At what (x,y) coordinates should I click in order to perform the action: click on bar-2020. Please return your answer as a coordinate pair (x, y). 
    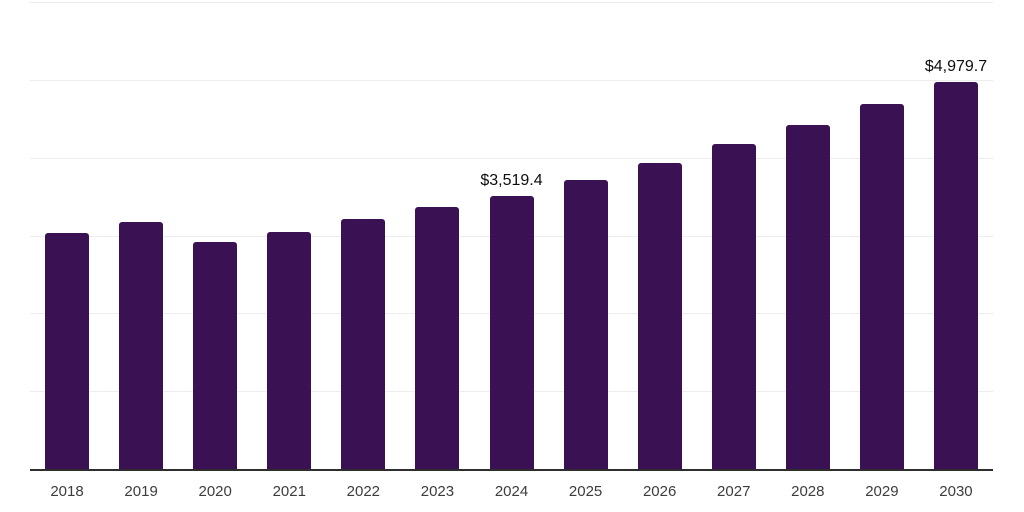
    Looking at the image, I should click on (215, 356).